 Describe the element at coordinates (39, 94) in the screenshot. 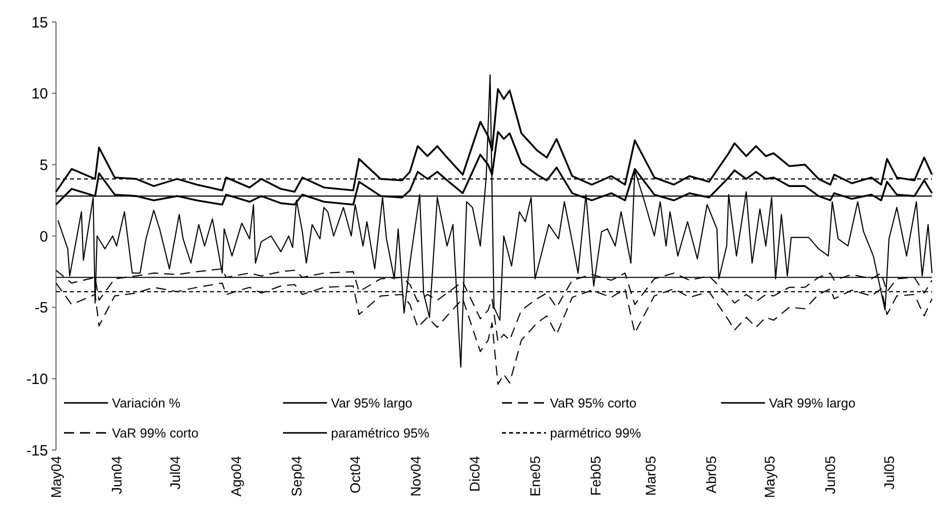

I see `y-tick-label: 10` at that location.